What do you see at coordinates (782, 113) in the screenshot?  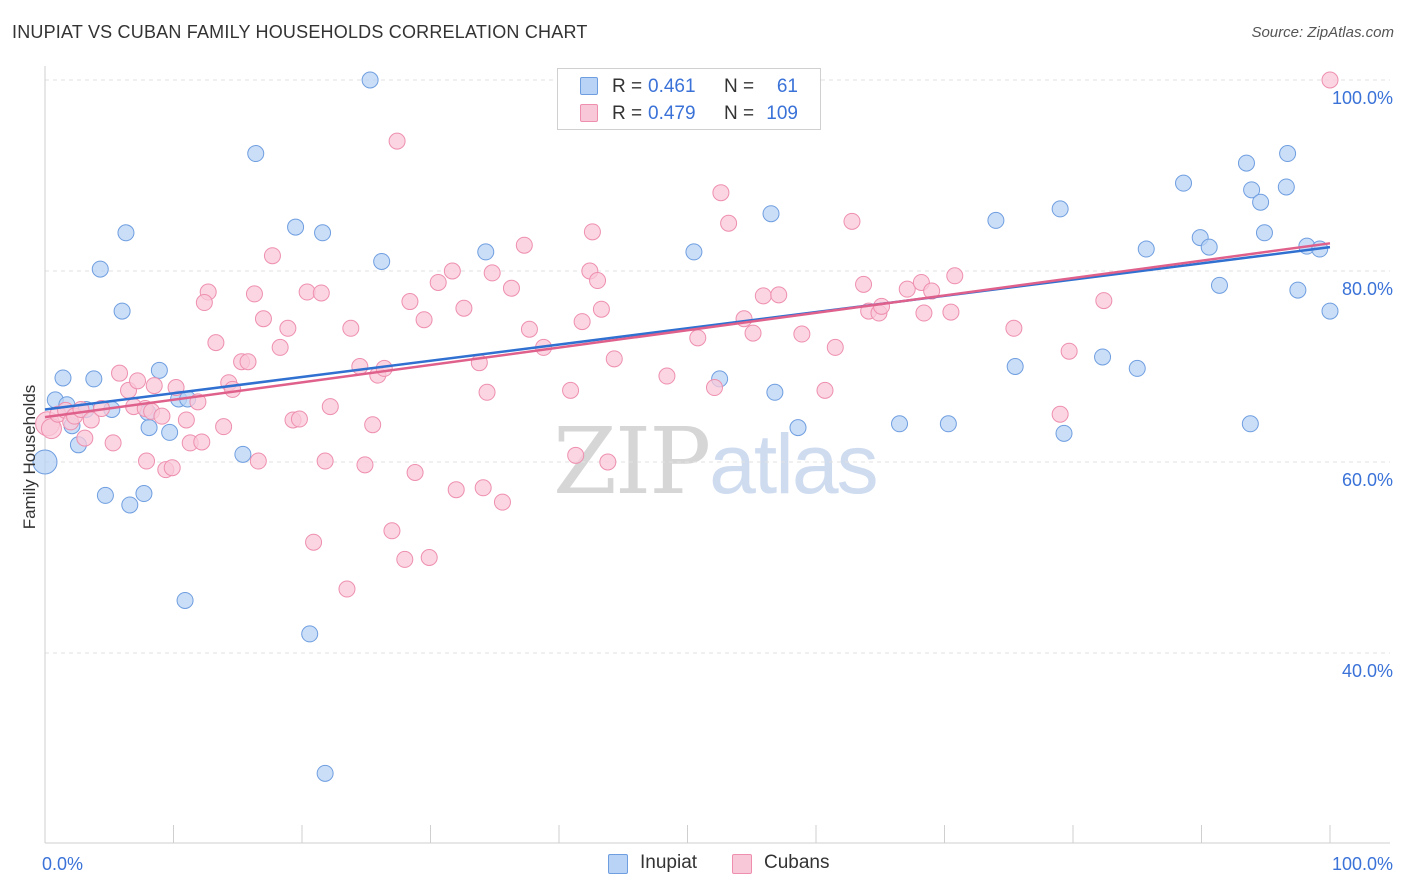 I see `n-value: 109` at bounding box center [782, 113].